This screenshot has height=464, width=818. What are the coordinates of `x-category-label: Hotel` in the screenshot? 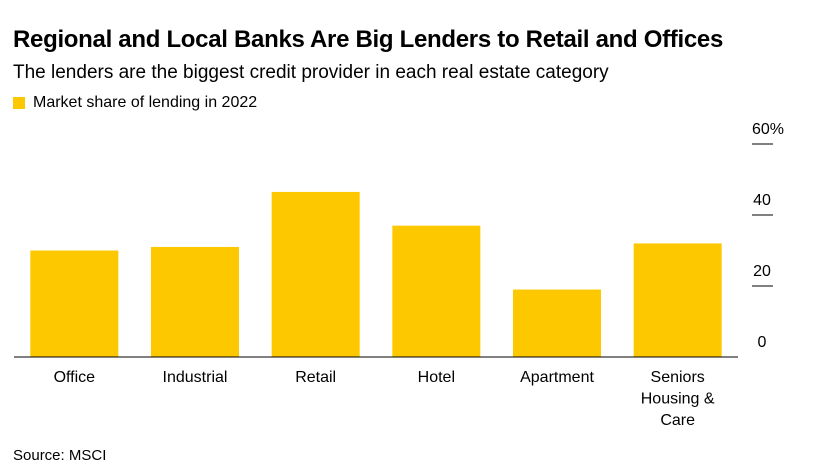 It's located at (436, 377).